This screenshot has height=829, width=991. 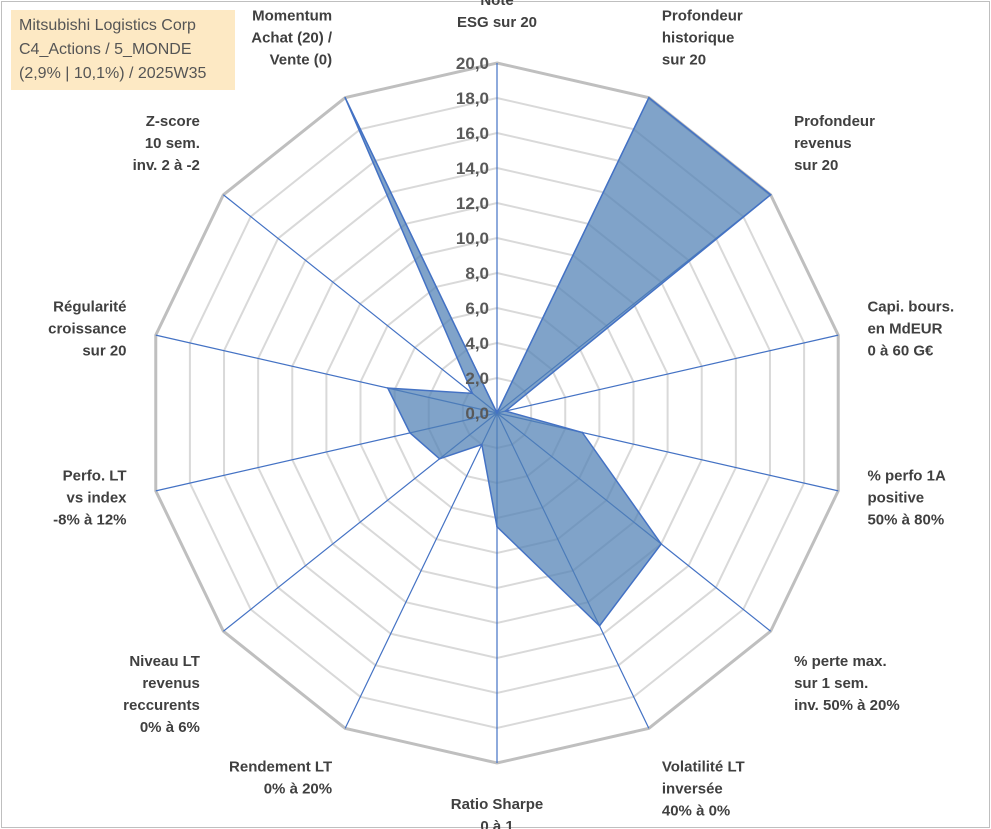 What do you see at coordinates (280, 766) in the screenshot?
I see `axis-label-line: Rendement LT` at bounding box center [280, 766].